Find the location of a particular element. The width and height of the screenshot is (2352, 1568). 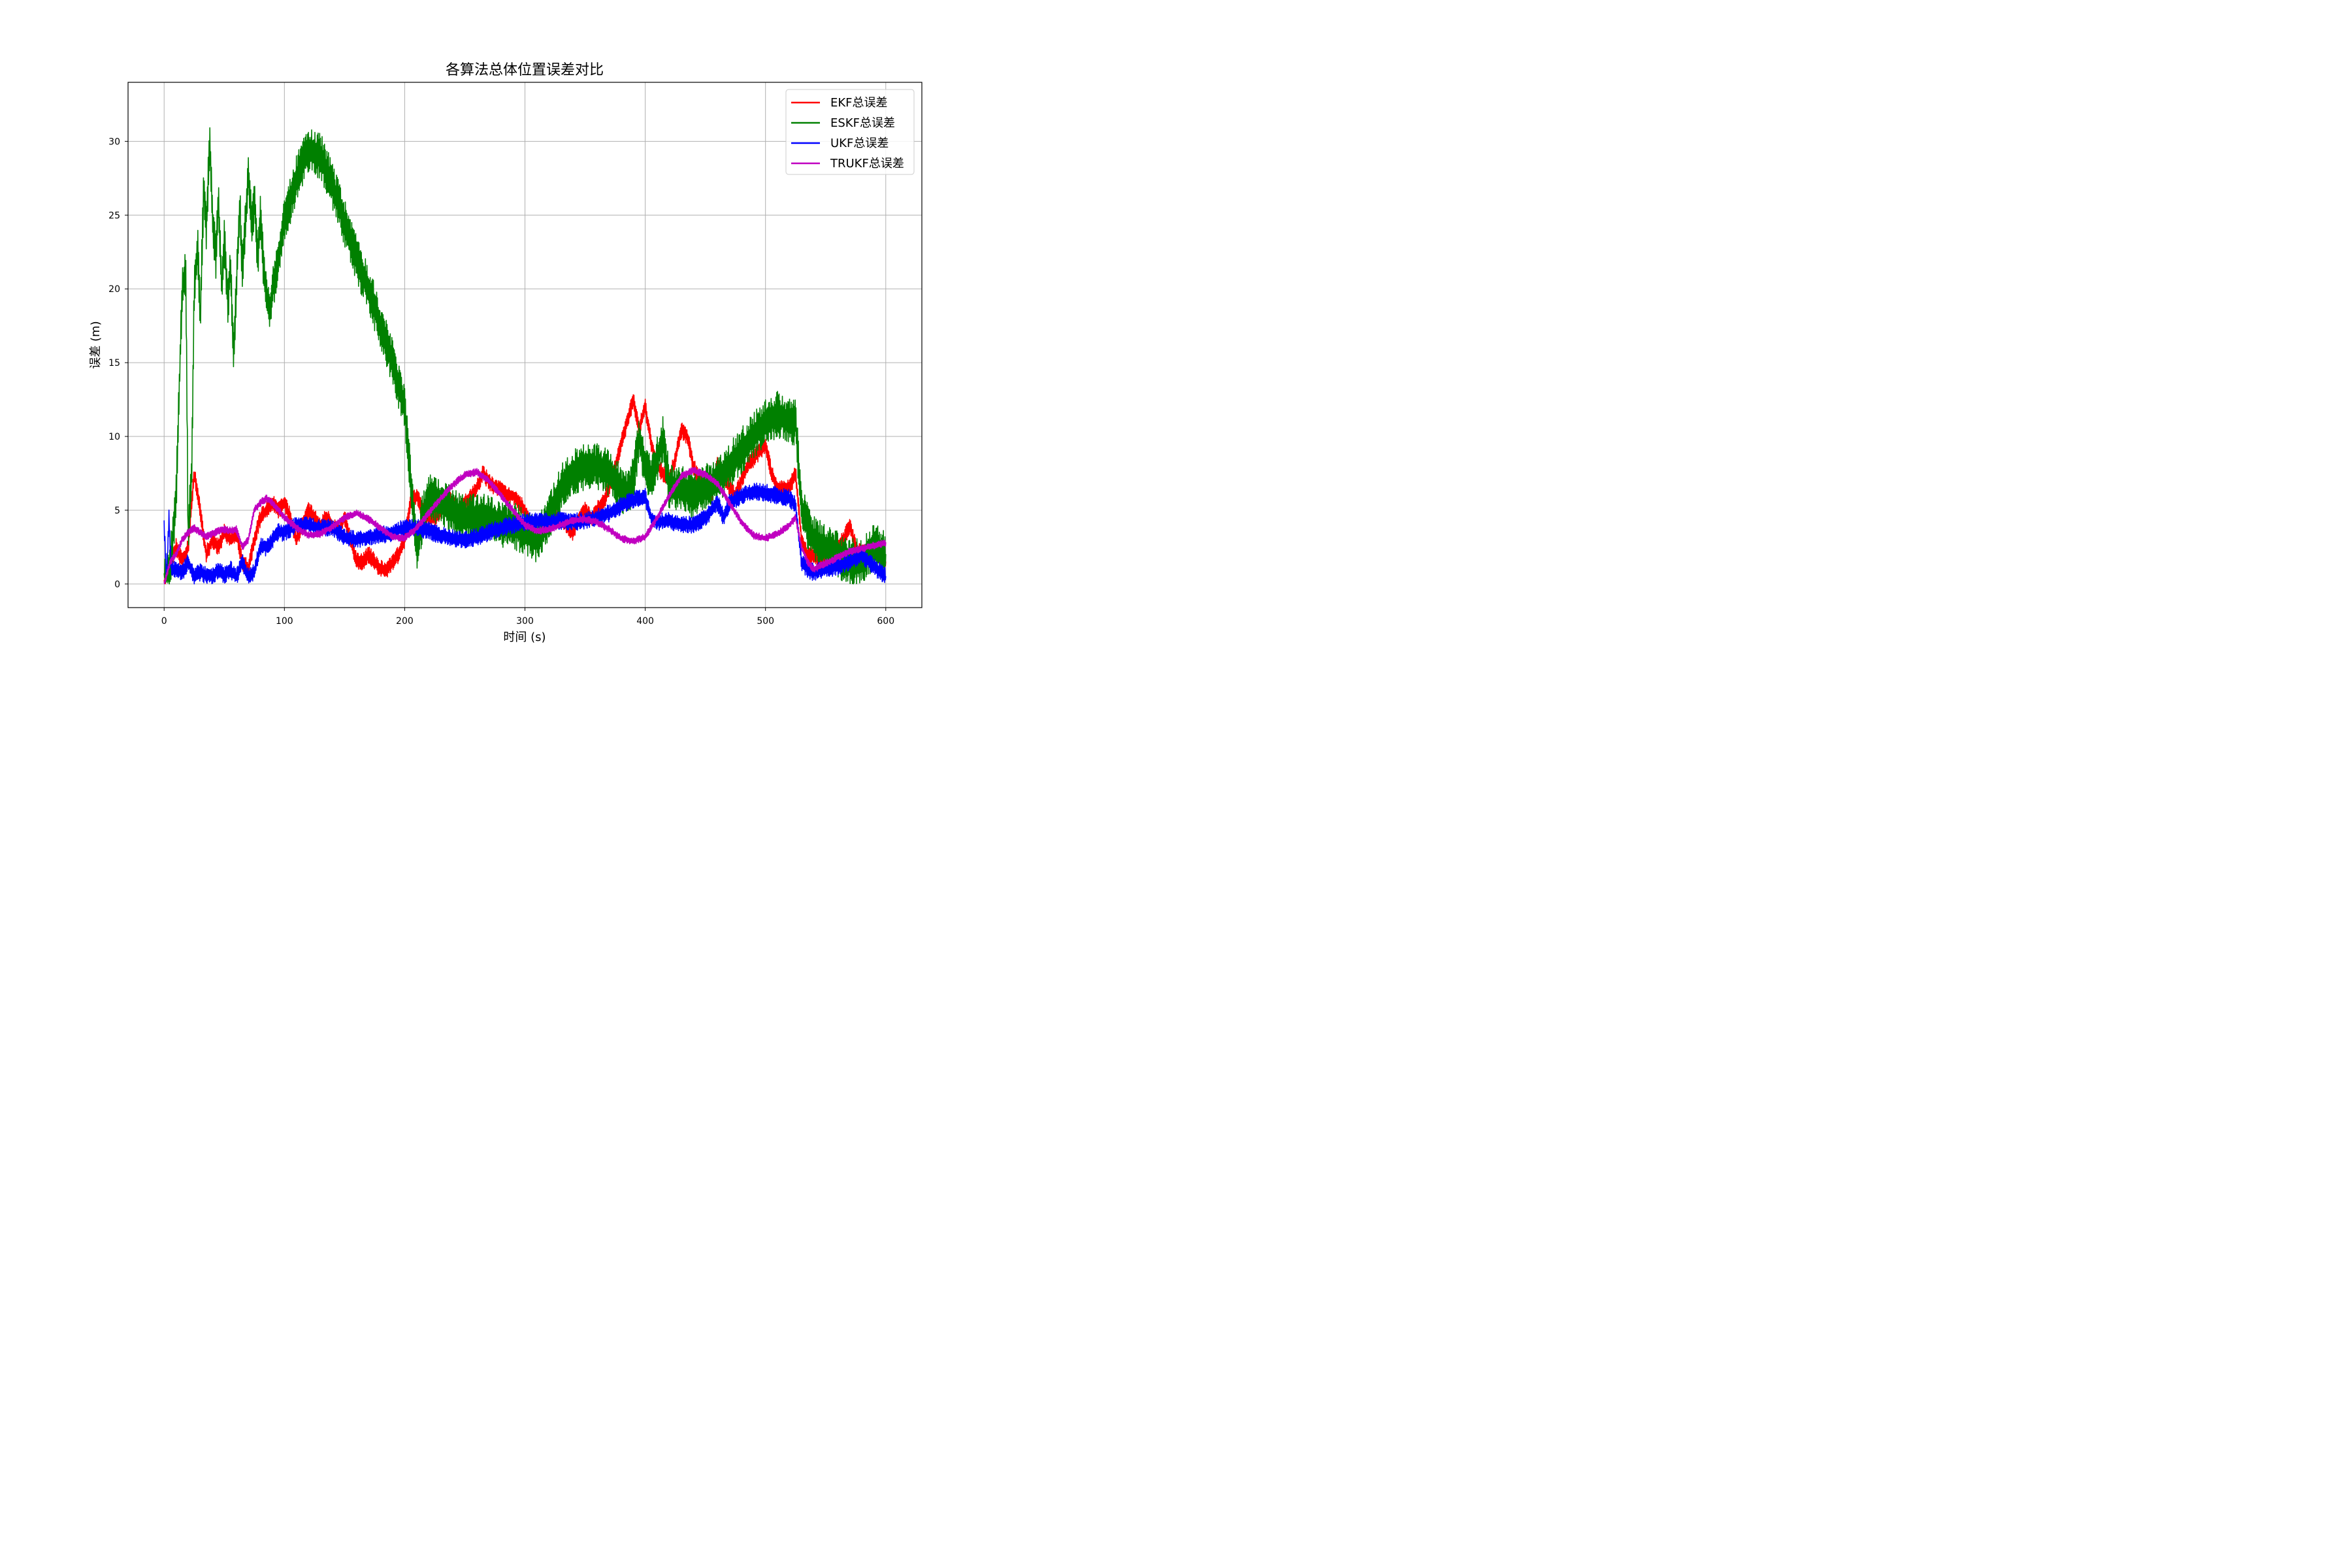

x-tick-label: 200 is located at coordinates (405, 621).